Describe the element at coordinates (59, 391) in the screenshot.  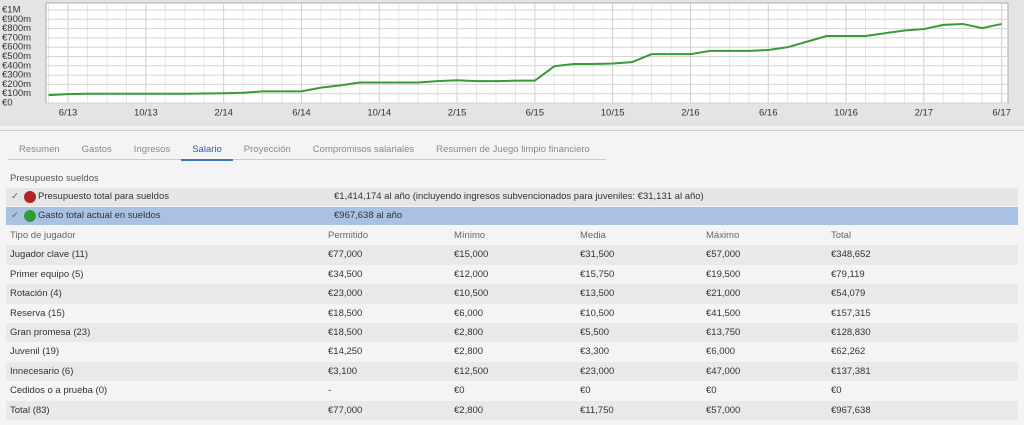
I see `table-cell: Cedidos o a prueba (0)` at that location.